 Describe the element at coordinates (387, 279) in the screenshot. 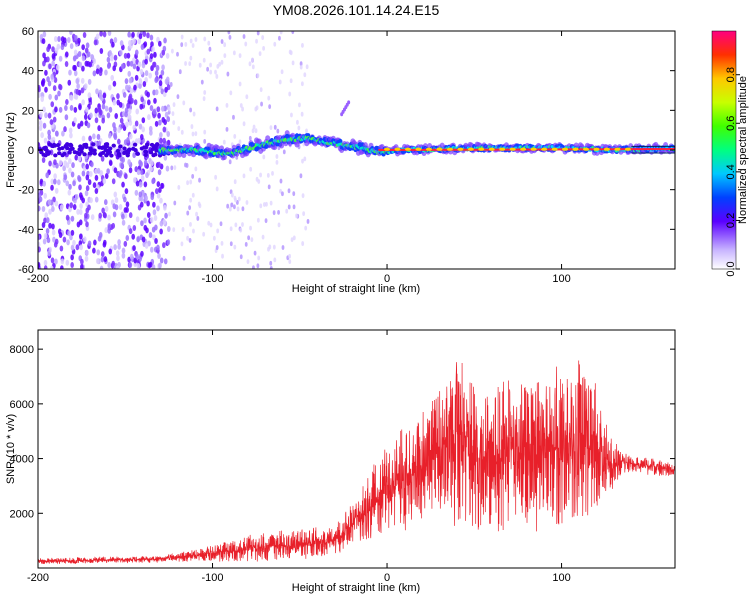

I see `spec-x-tick-label: 0` at that location.